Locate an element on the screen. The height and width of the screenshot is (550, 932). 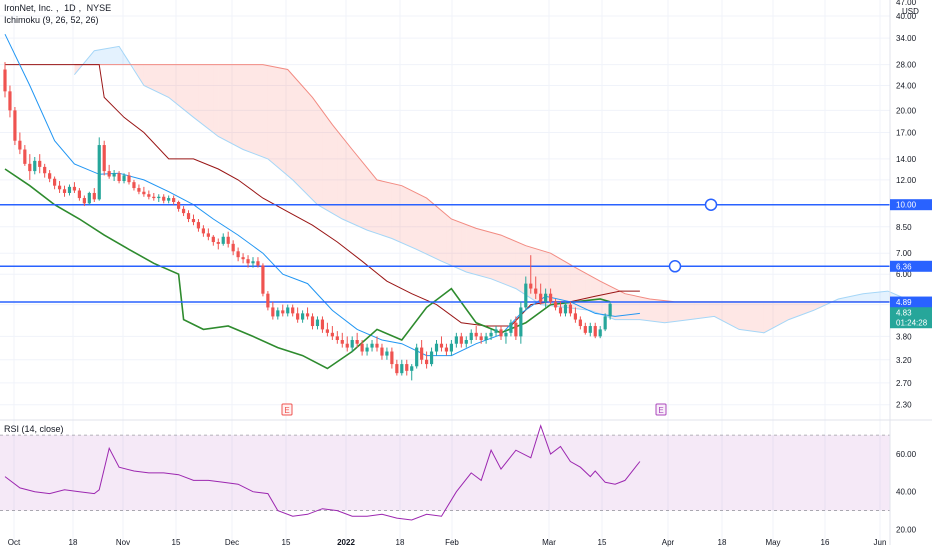
rsi-legend: RSI (14, close) is located at coordinates (34, 429).